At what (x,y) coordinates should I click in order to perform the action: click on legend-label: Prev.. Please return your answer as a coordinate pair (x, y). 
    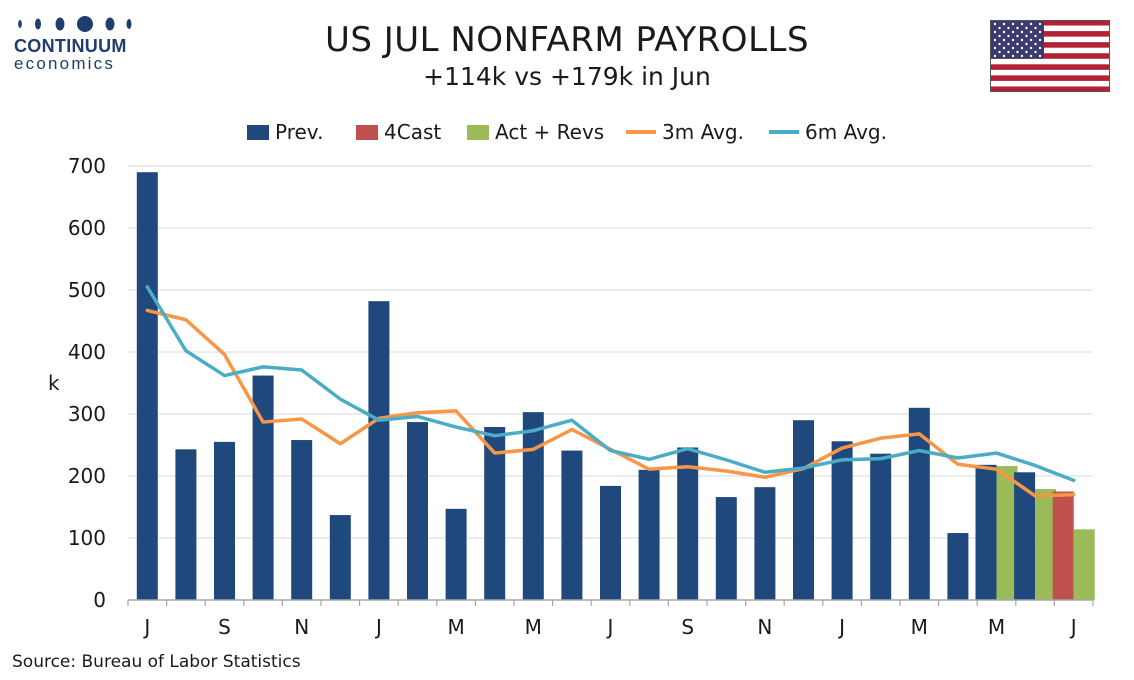
    Looking at the image, I should click on (299, 132).